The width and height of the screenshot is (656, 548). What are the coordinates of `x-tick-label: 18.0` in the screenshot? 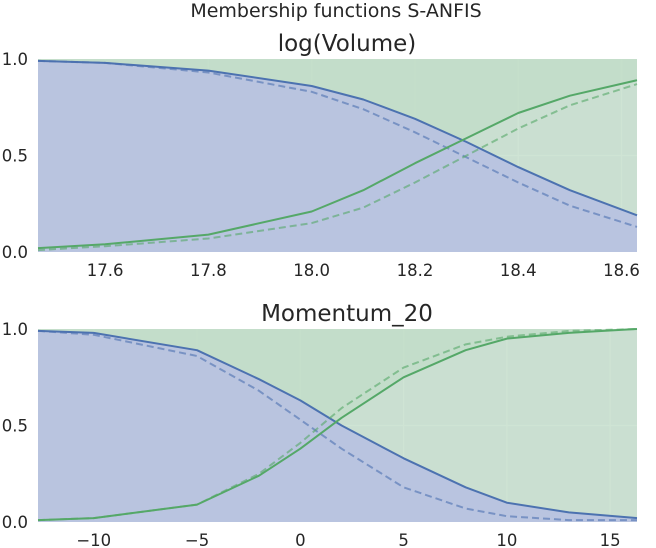 It's located at (311, 270).